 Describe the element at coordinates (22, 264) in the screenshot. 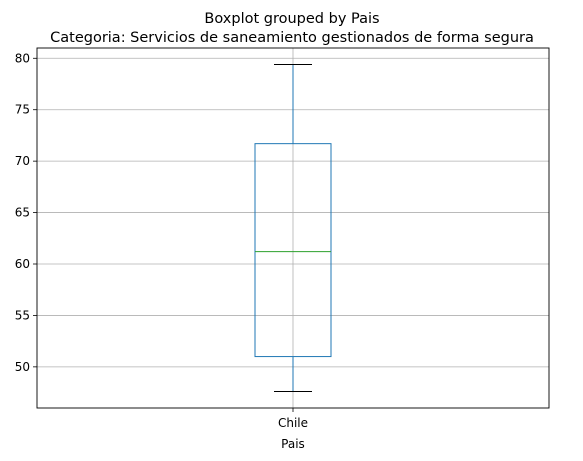

I see `y-tick-label: 60` at that location.